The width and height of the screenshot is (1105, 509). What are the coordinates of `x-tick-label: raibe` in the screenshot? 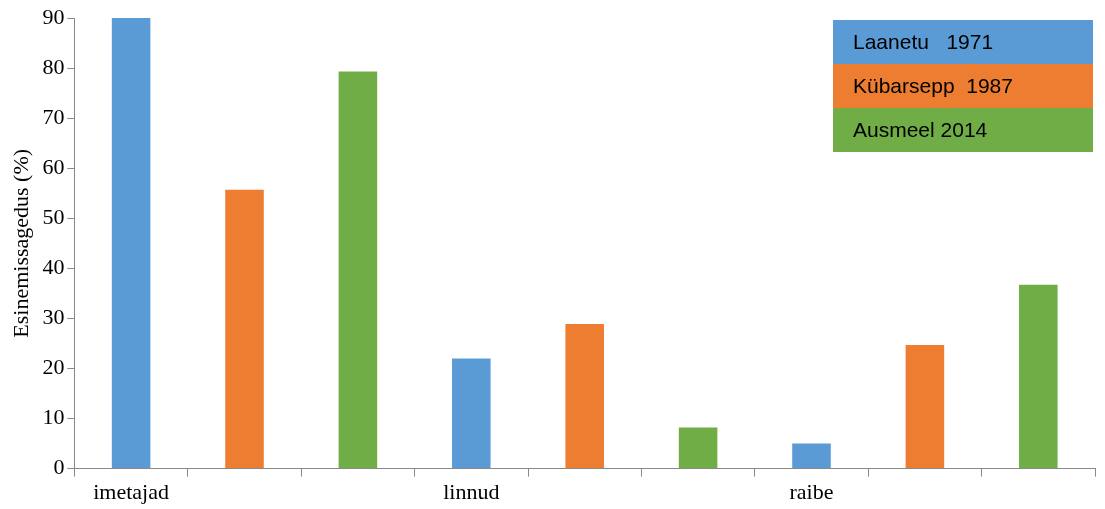 It's located at (811, 491).